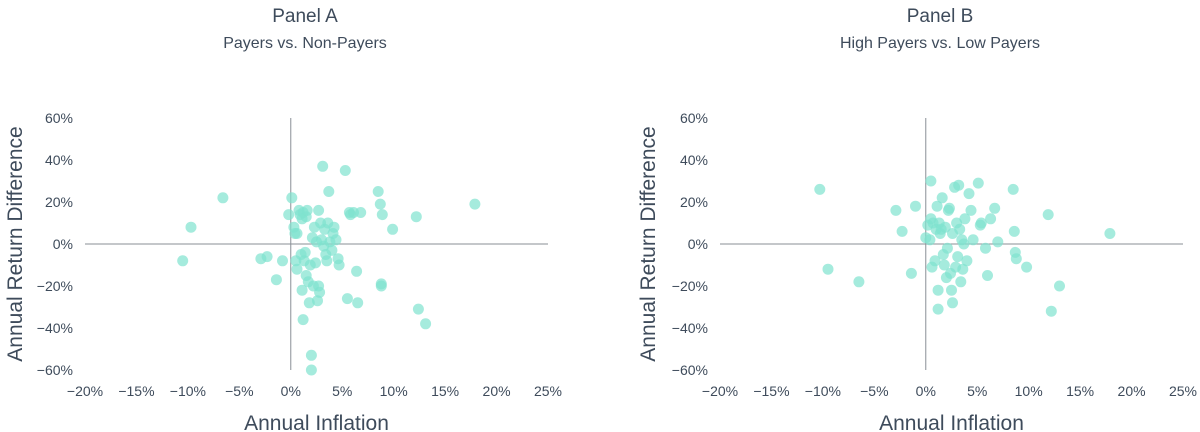 The image size is (1200, 432). I want to click on y-tick-label: −60%, so click(690, 370).